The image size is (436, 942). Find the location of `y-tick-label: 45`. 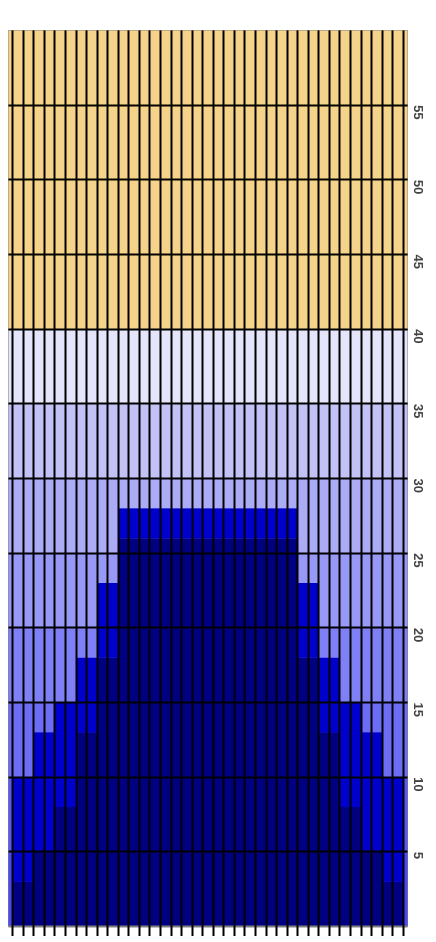

y-tick-label: 45 is located at coordinates (418, 261).